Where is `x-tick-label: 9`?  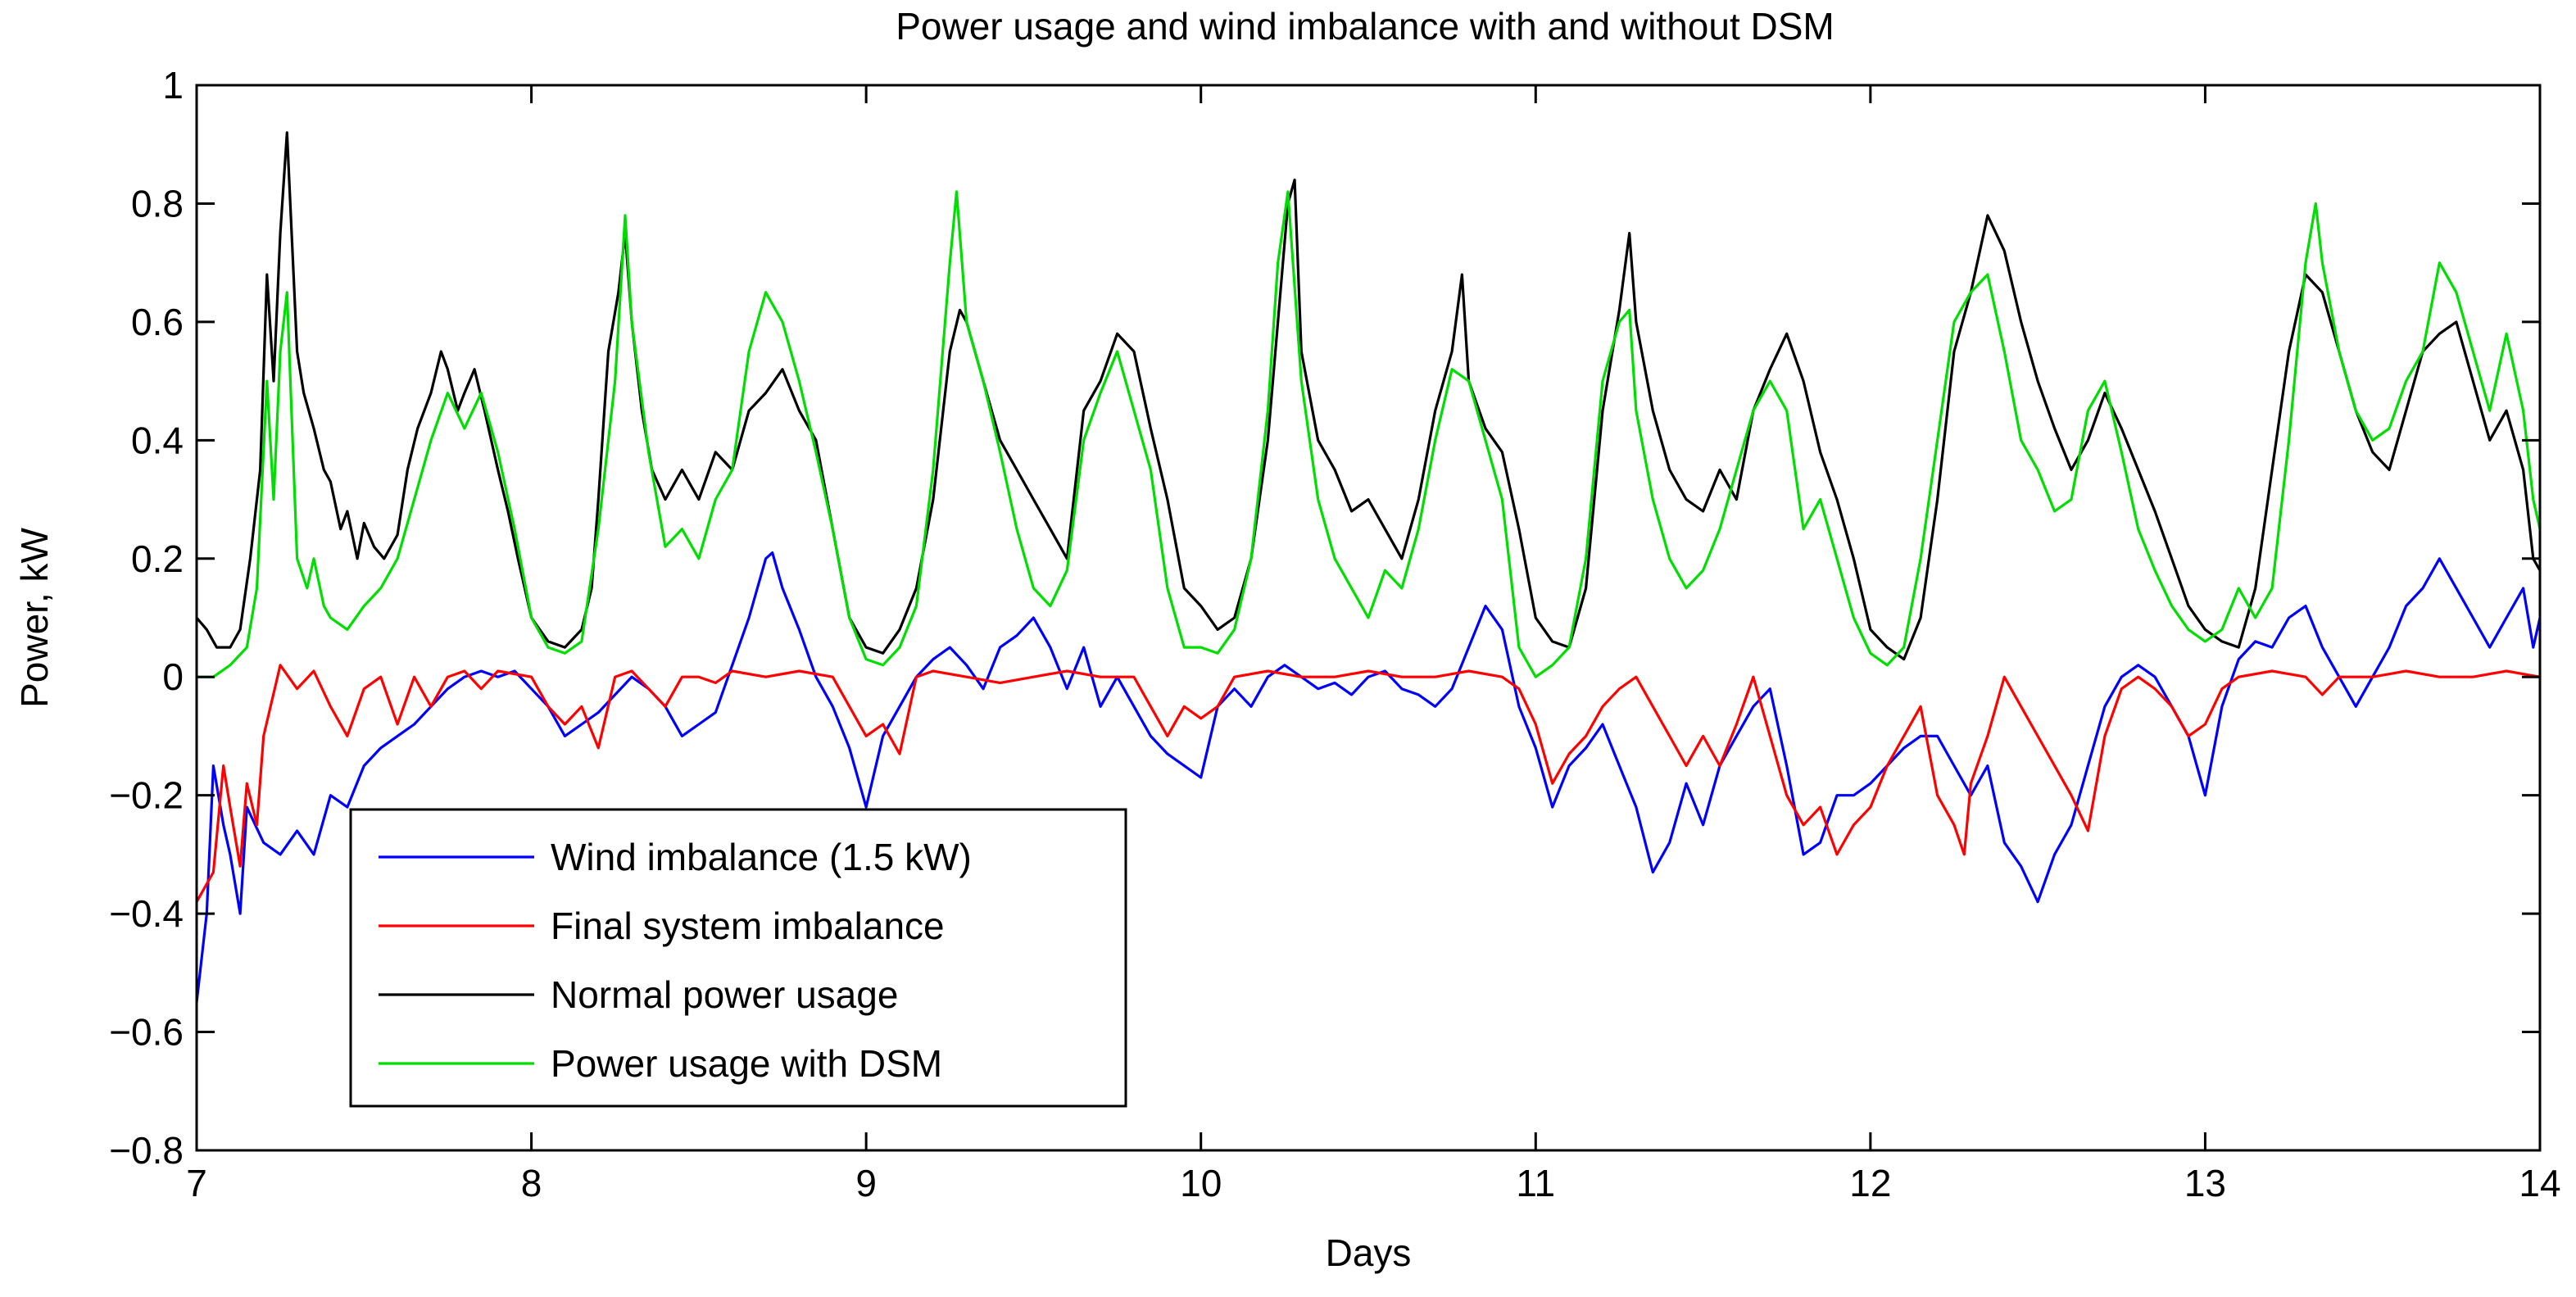 x-tick-label: 9 is located at coordinates (866, 1183).